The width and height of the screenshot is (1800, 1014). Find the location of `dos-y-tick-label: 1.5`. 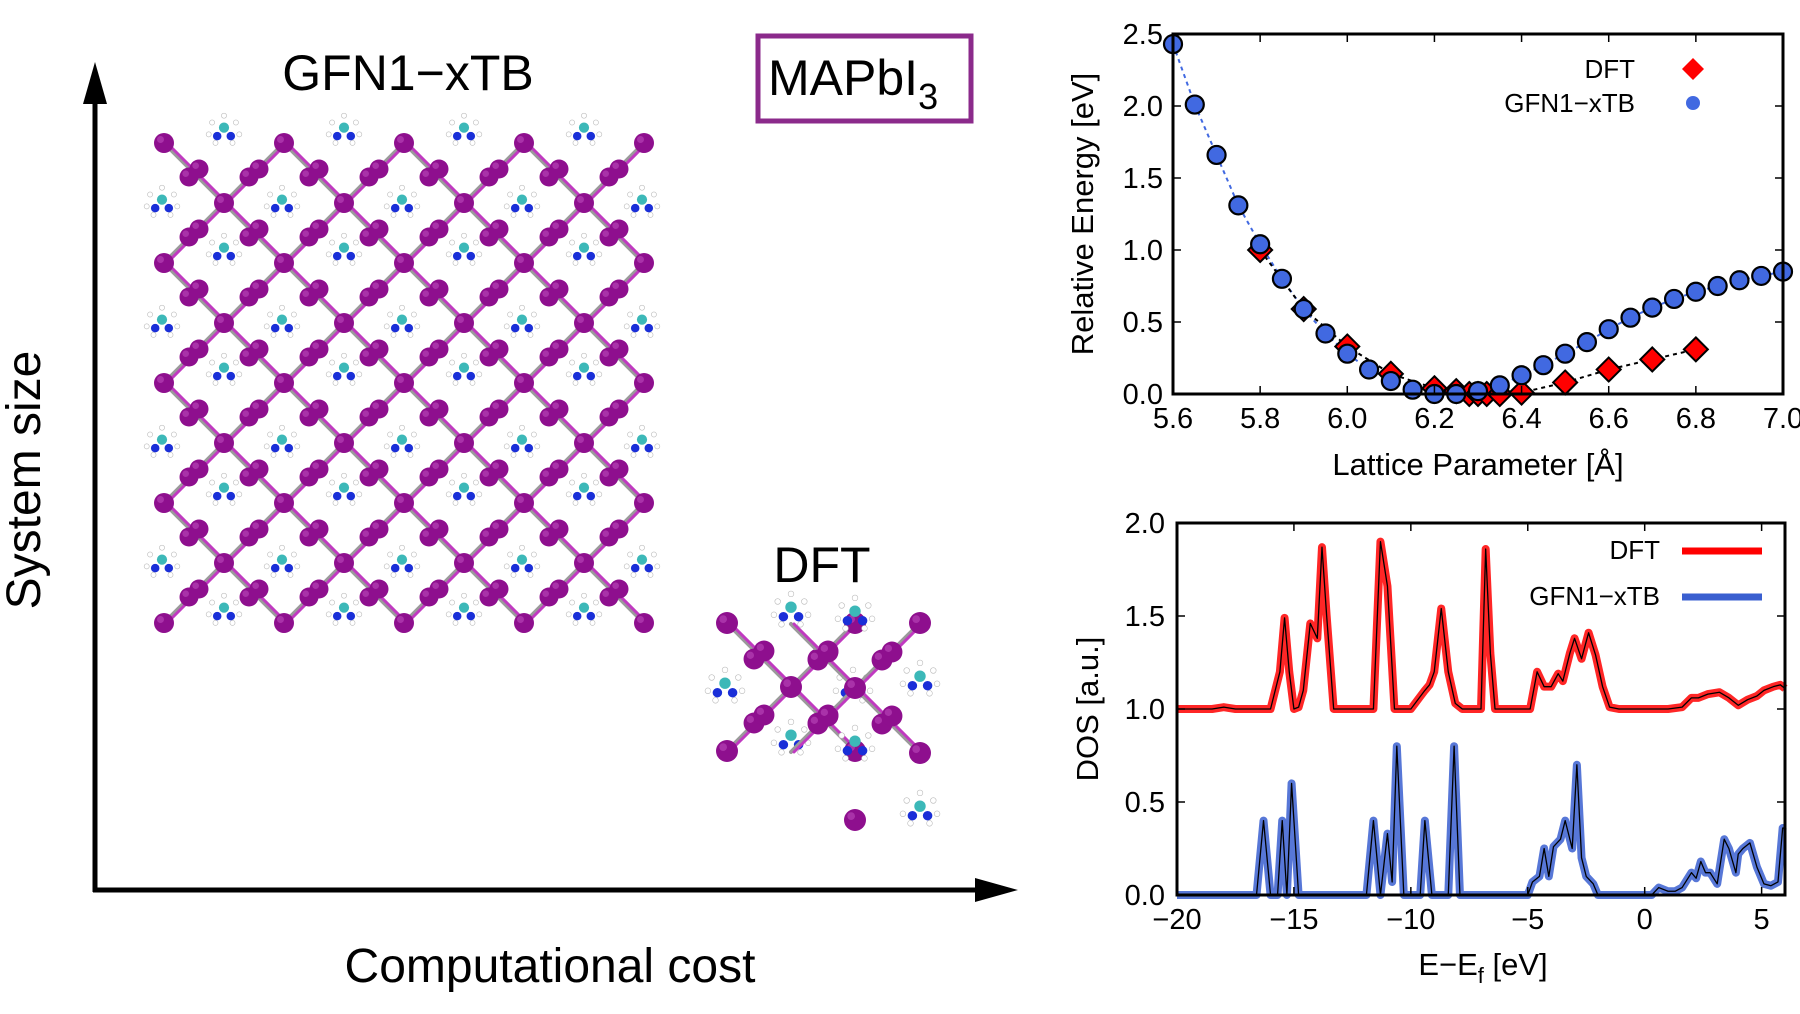

dos-y-tick-label: 1.5 is located at coordinates (1145, 617).